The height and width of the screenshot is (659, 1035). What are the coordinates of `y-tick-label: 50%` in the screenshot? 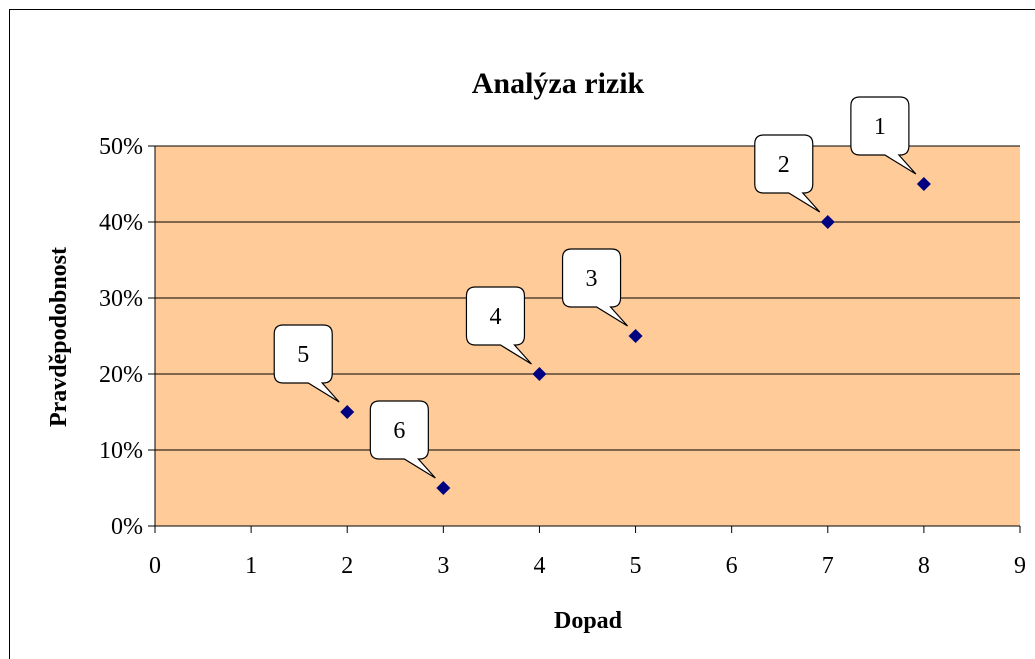 It's located at (121, 147).